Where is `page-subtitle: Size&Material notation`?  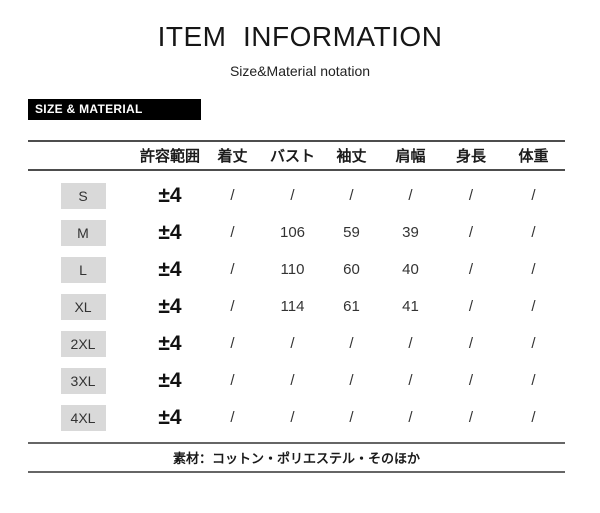 page-subtitle: Size&Material notation is located at coordinates (300, 71).